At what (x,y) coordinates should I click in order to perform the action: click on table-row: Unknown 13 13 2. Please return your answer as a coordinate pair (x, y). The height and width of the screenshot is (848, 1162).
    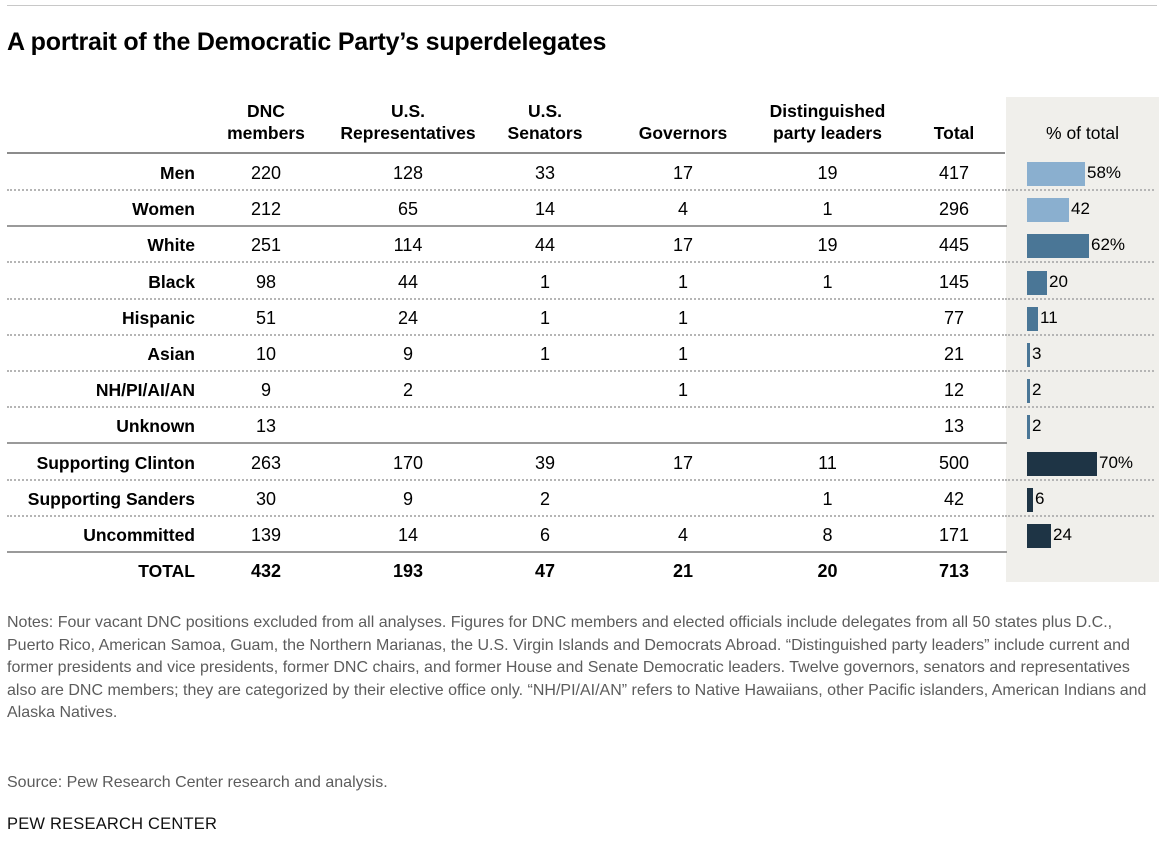
    Looking at the image, I should click on (581, 426).